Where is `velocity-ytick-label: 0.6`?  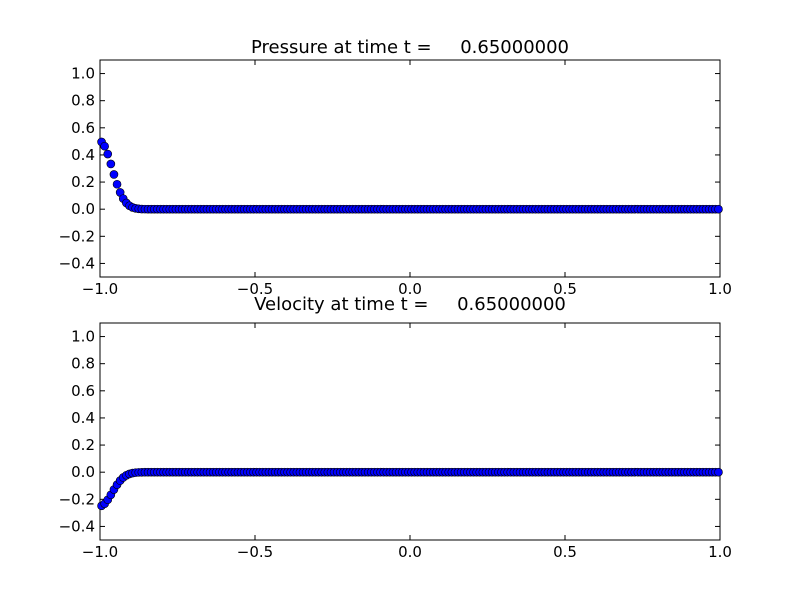 velocity-ytick-label: 0.6 is located at coordinates (83, 391).